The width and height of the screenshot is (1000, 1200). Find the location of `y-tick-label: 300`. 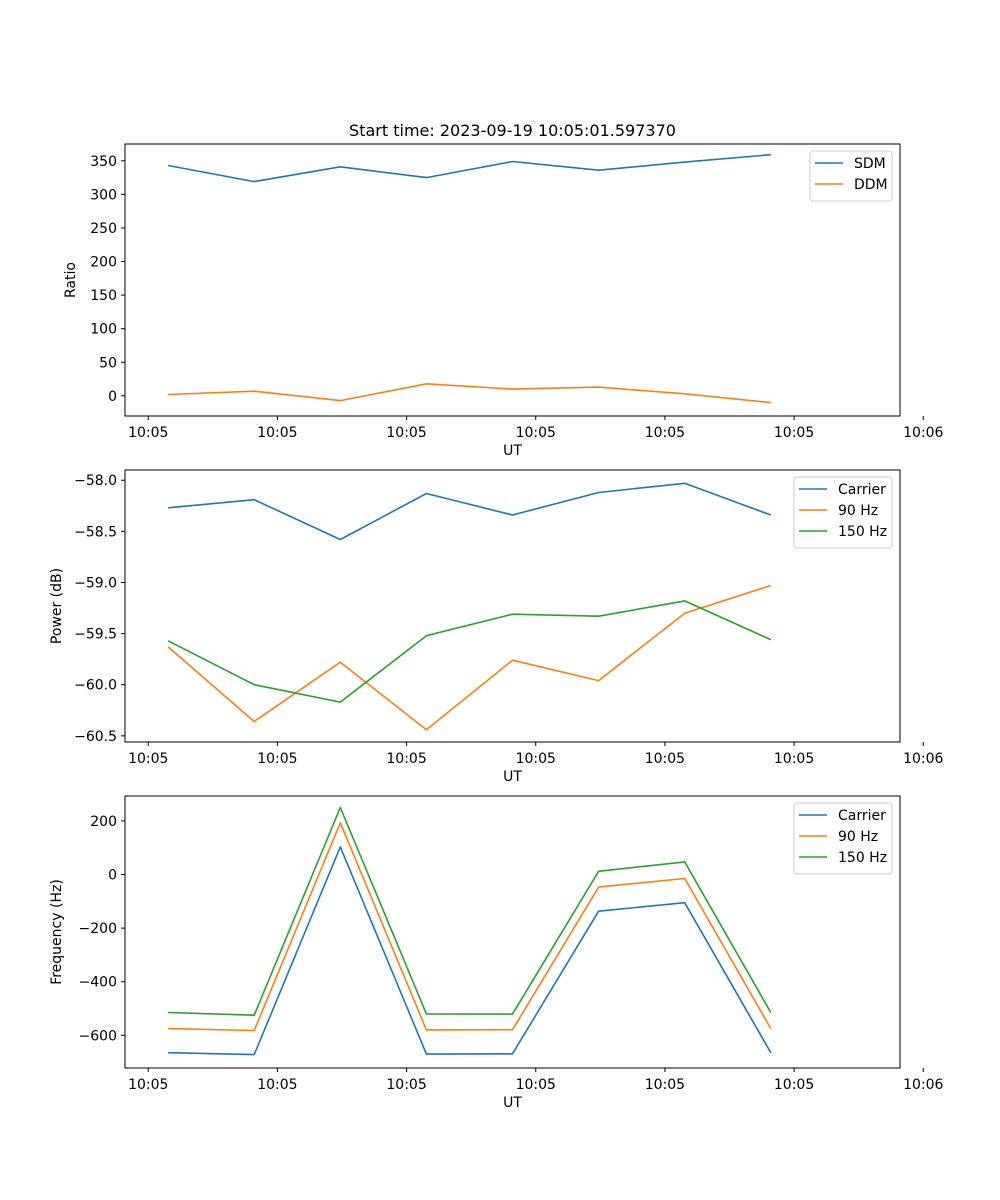

y-tick-label: 300 is located at coordinates (103, 195).